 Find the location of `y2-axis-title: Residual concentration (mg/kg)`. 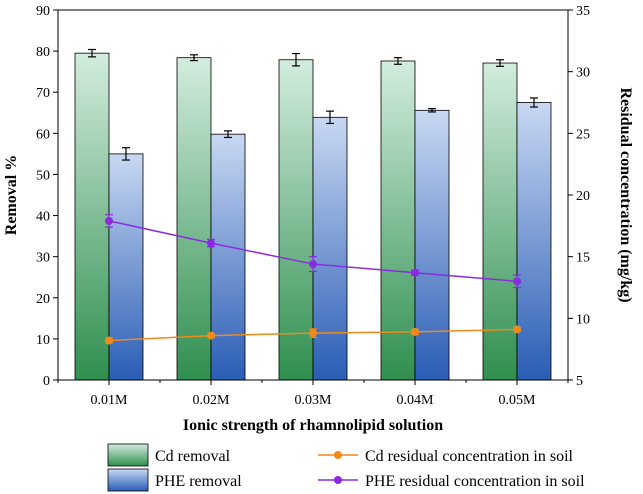

y2-axis-title: Residual concentration (mg/kg) is located at coordinates (625, 194).